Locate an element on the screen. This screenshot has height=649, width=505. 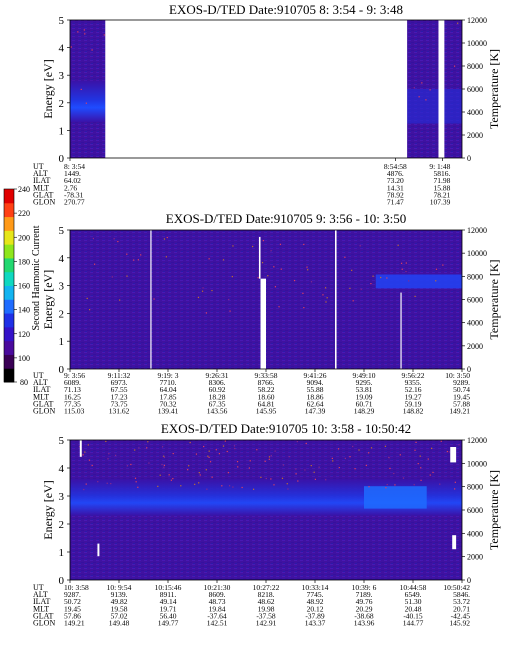
colorbar-tick-label: 120 is located at coordinates (24, 334).